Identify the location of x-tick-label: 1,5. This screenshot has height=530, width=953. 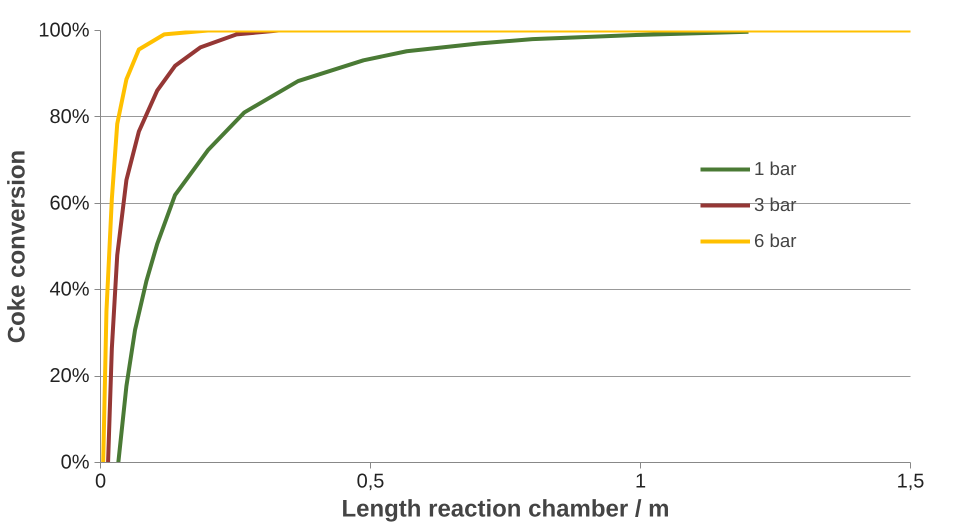
(910, 481).